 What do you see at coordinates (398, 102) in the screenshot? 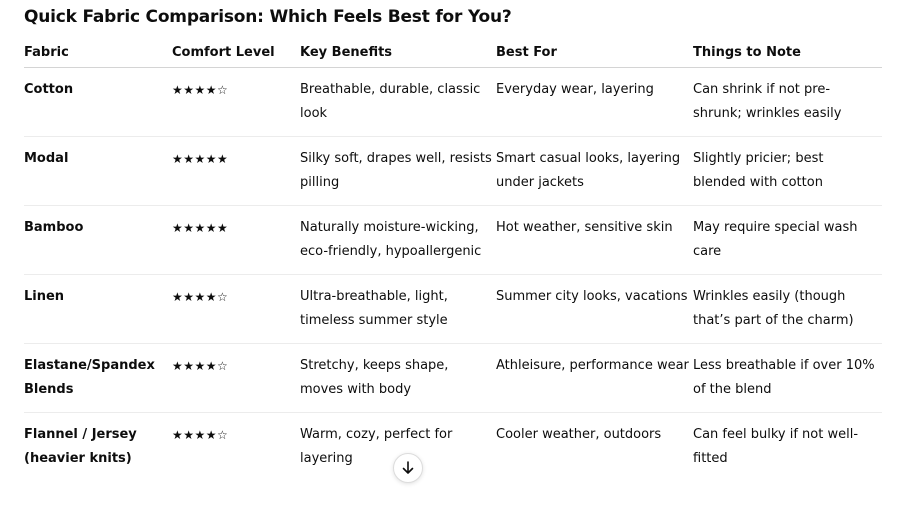
I see `benefits-cell: Breathable, durable, classic look` at bounding box center [398, 102].